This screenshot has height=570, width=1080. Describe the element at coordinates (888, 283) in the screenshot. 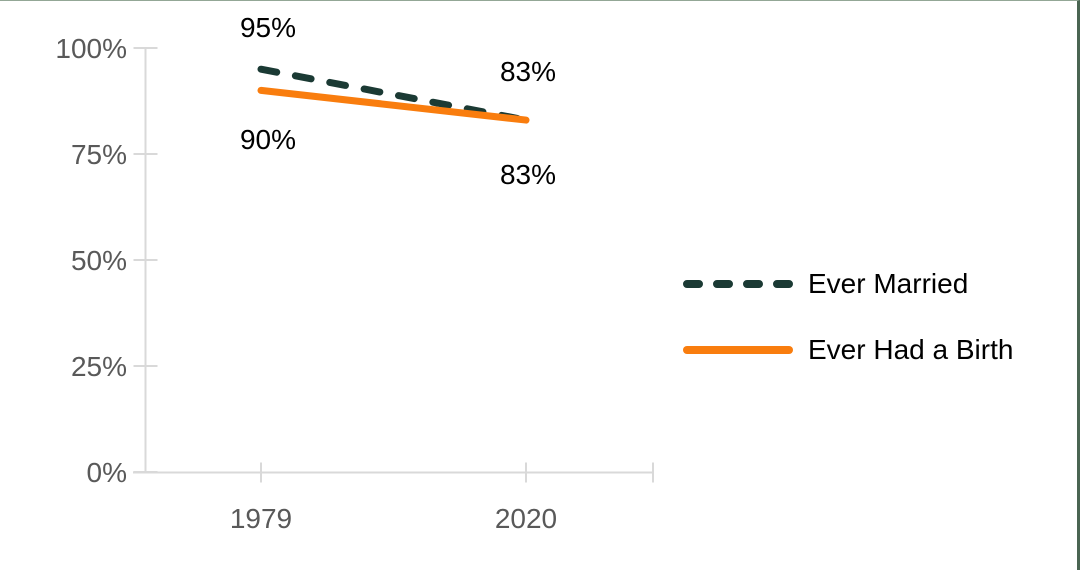

I see `legend-label-ever-married: Ever Married` at that location.